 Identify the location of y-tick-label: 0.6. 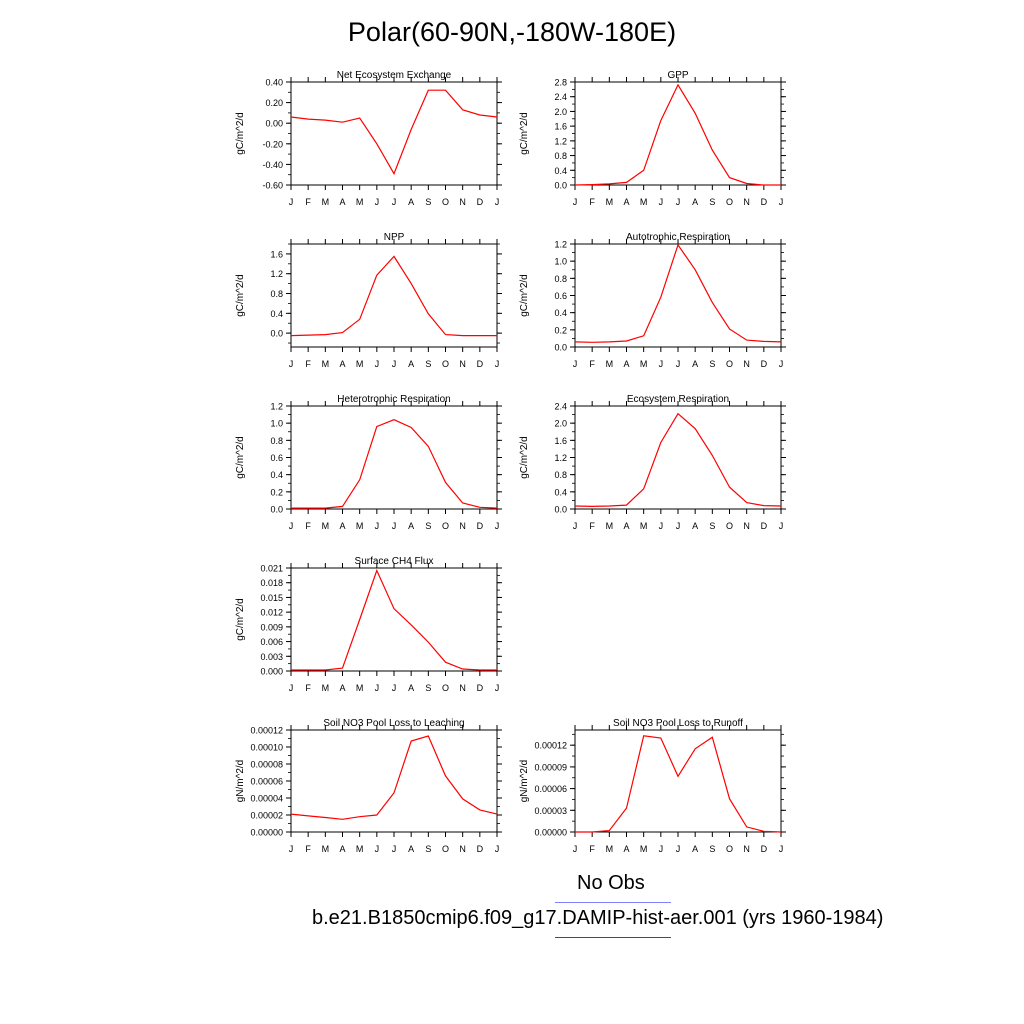
(560, 296).